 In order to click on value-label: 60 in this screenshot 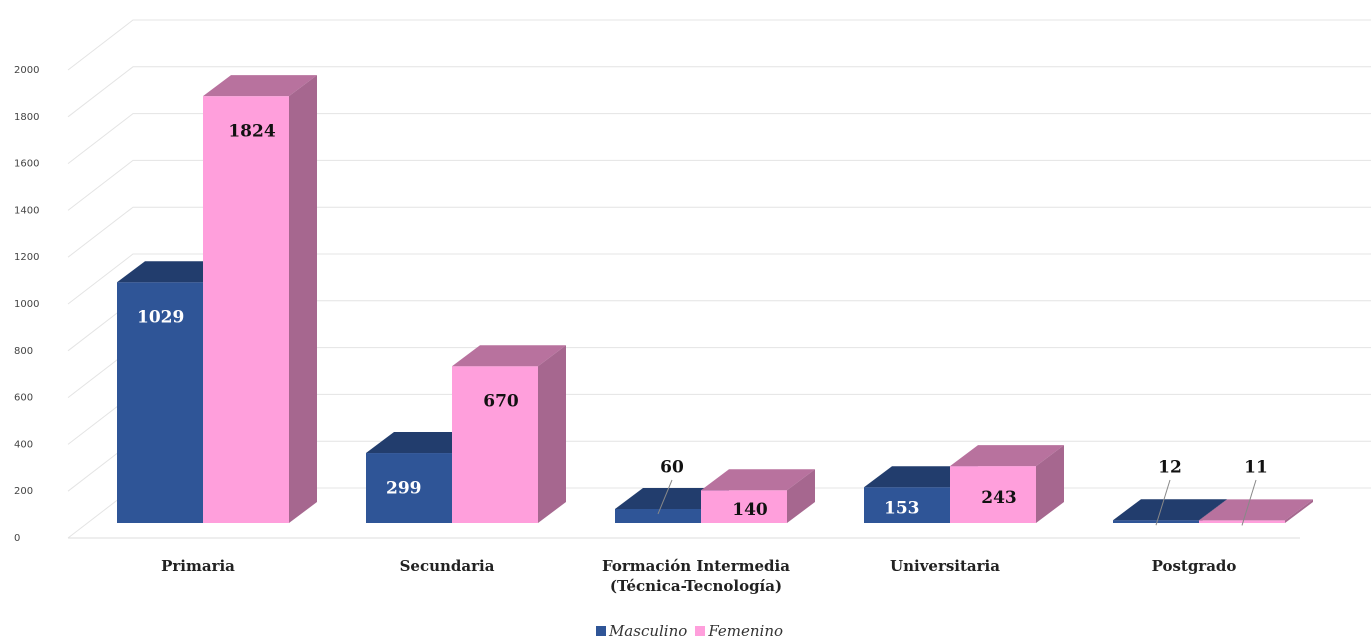, I will do `click(672, 468)`.